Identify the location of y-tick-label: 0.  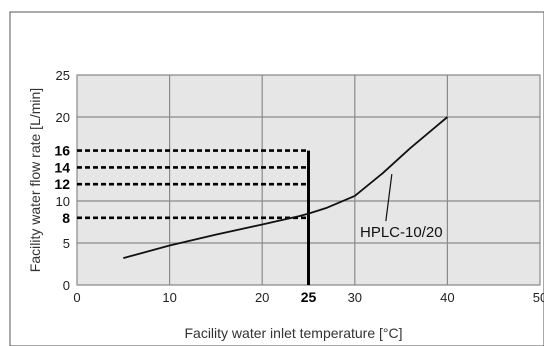
(66, 285).